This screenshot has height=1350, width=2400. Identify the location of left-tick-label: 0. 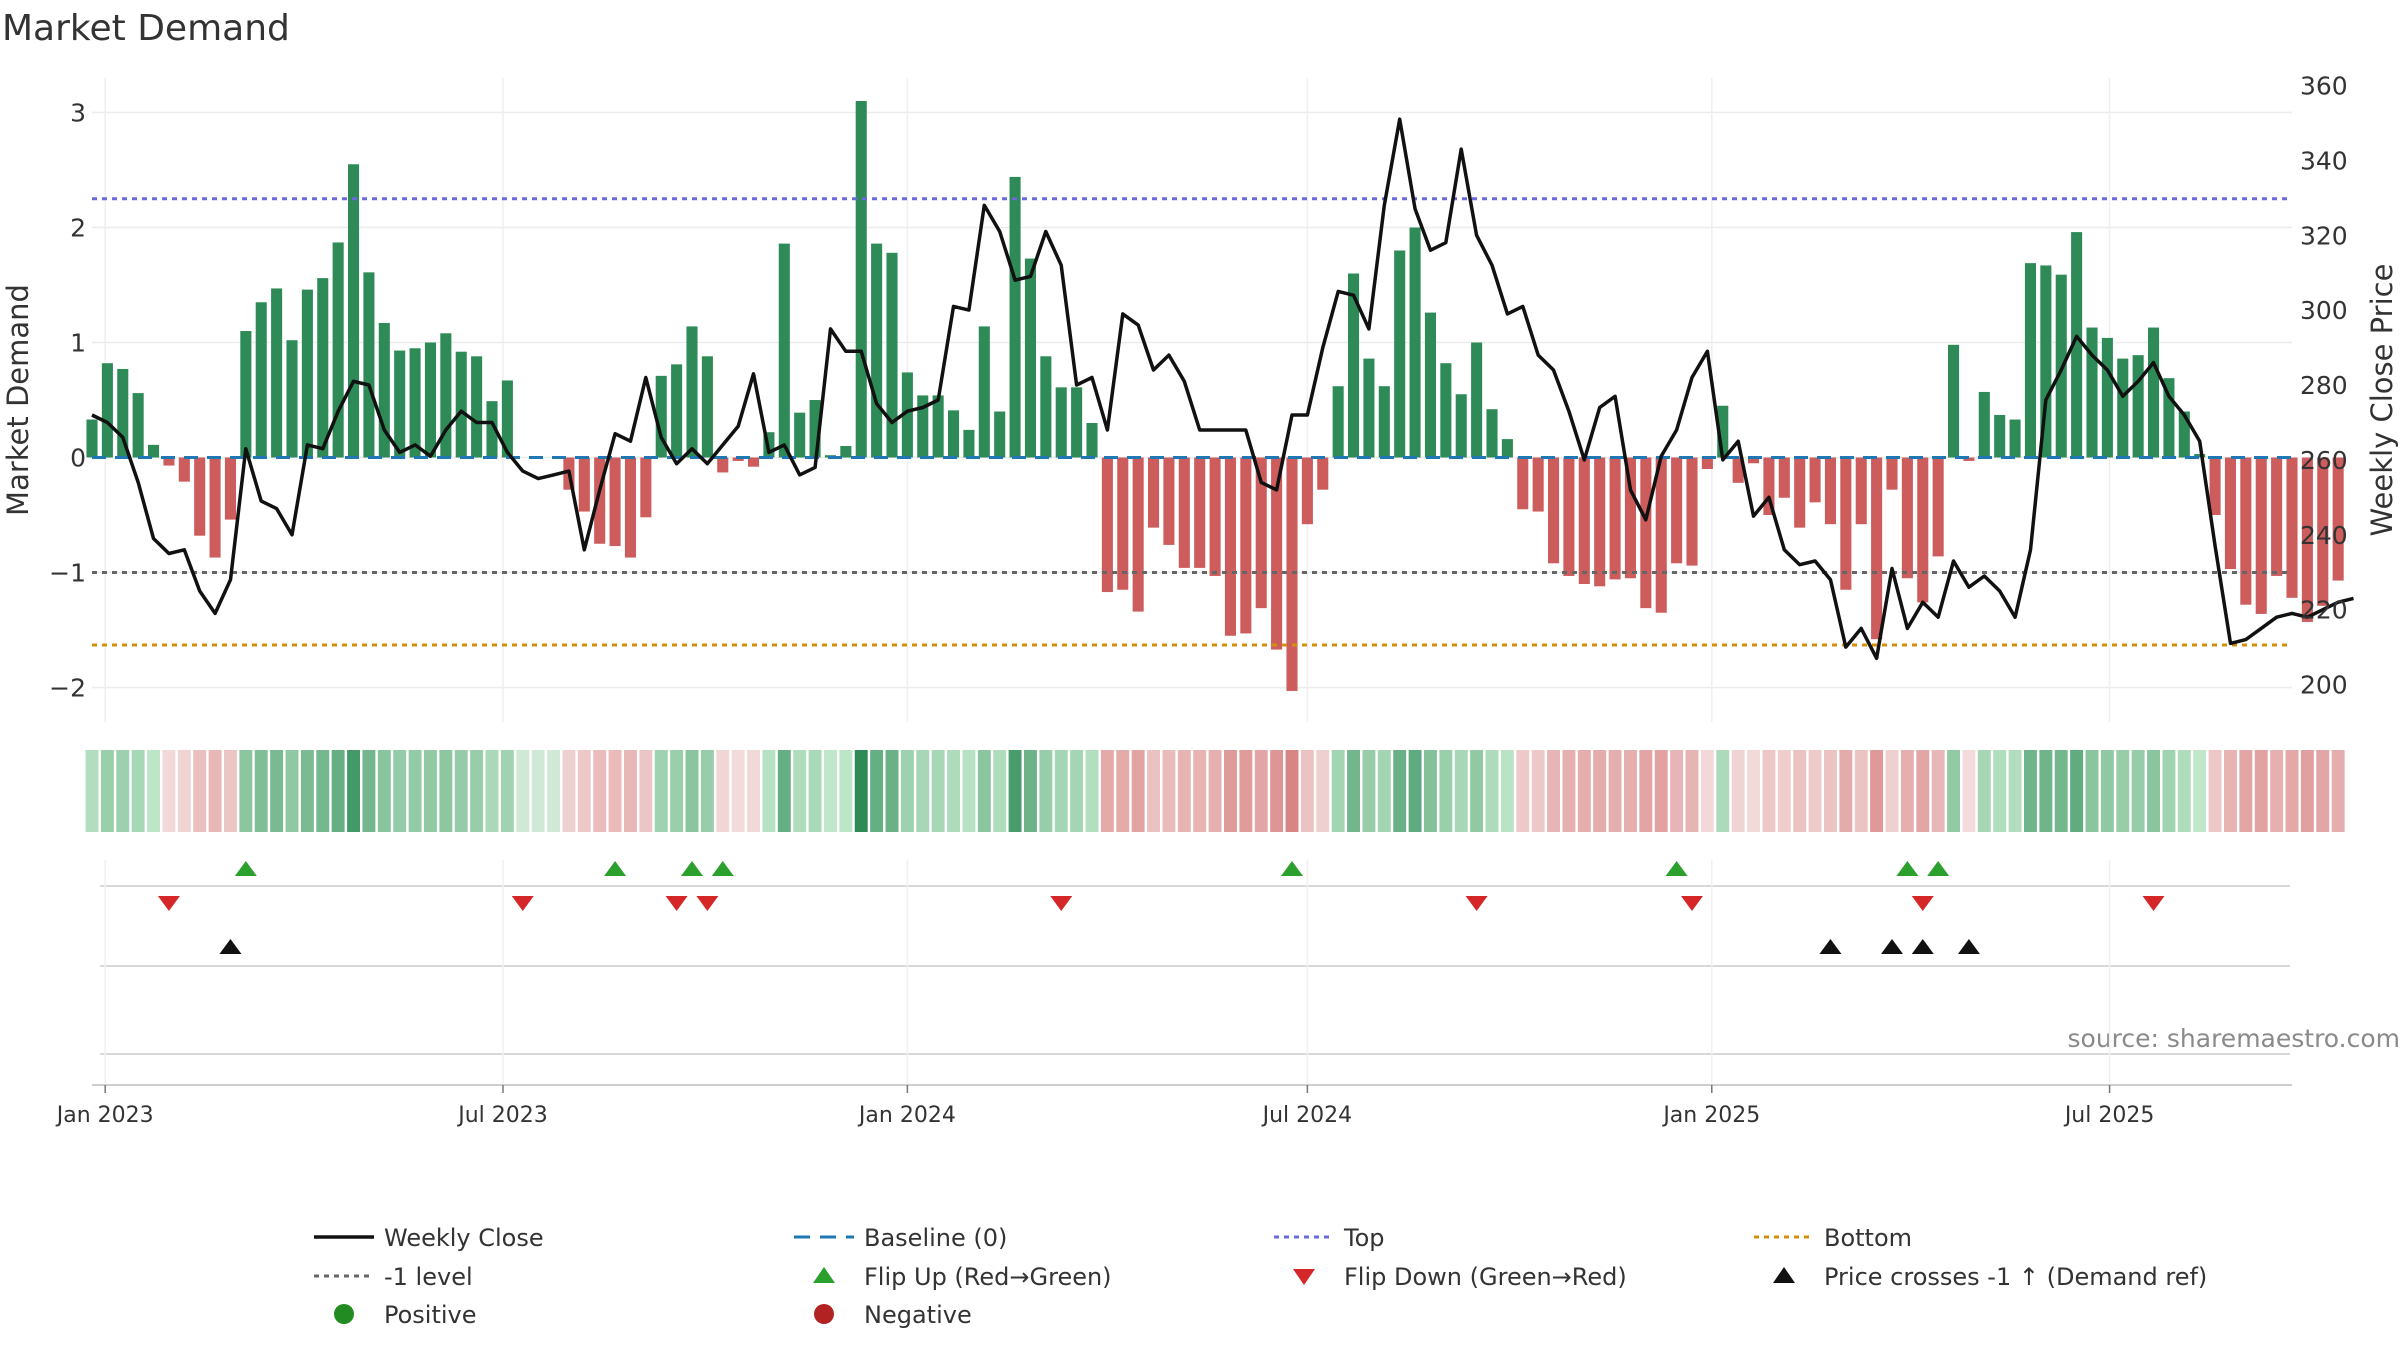
(78, 458).